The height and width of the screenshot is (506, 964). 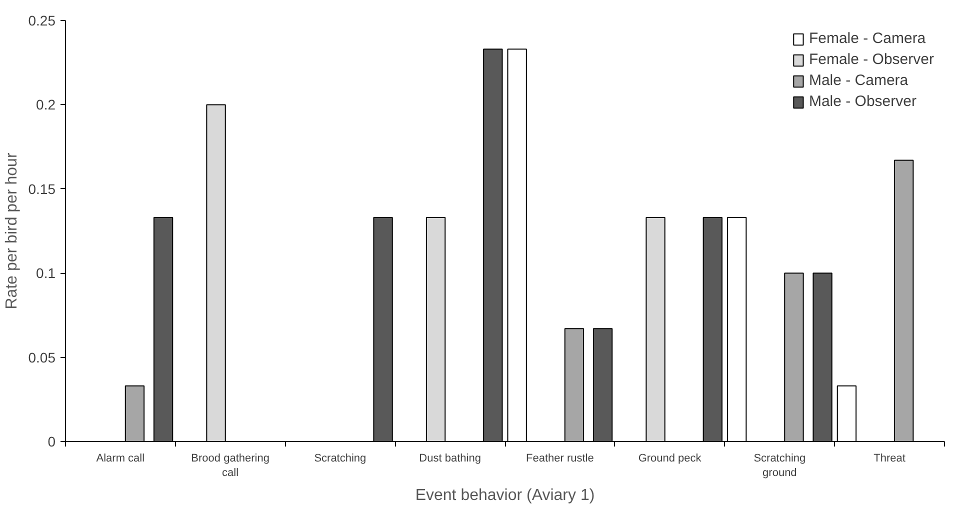 What do you see at coordinates (46, 104) in the screenshot?
I see `y-tick-label: 0.2` at bounding box center [46, 104].